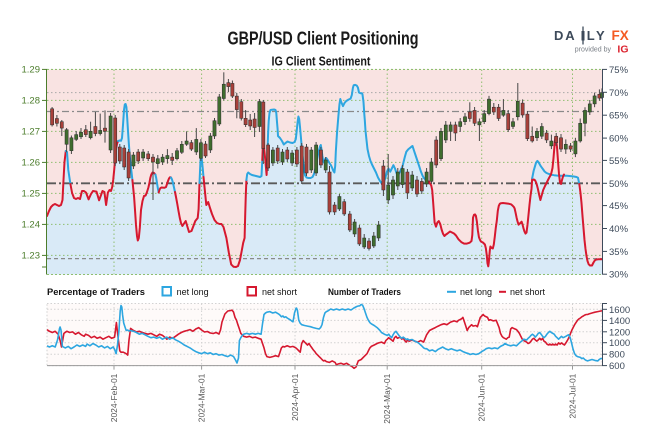 The image size is (655, 428). What do you see at coordinates (591, 35) in the screenshot?
I see `svg-text: L` at bounding box center [591, 35].